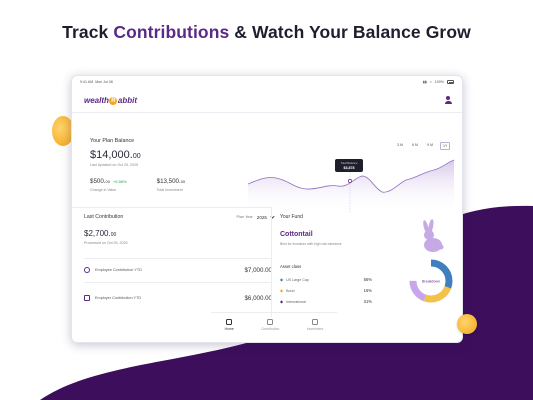 This screenshot has width=533, height=400. Describe the element at coordinates (291, 217) in the screenshot. I see `fund-title: Your Fund` at that location.